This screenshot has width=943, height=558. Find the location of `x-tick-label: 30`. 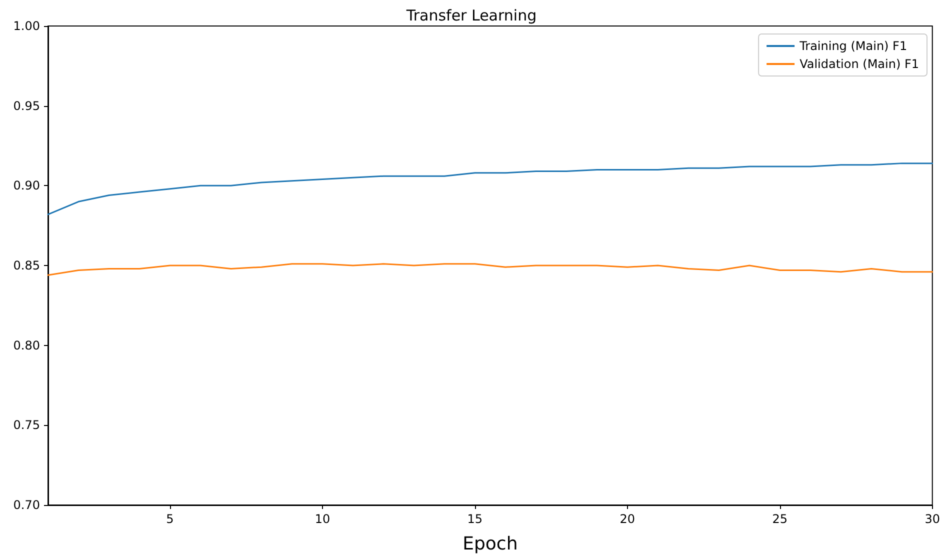

x-tick-label: 30 is located at coordinates (932, 519).